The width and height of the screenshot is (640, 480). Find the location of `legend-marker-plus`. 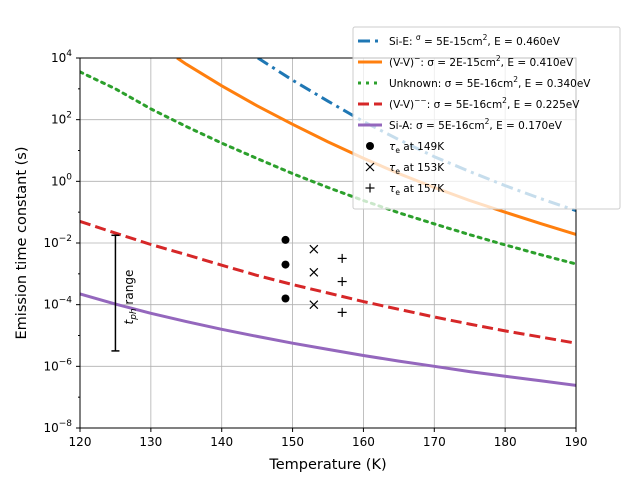

legend-marker-plus is located at coordinates (370, 188).